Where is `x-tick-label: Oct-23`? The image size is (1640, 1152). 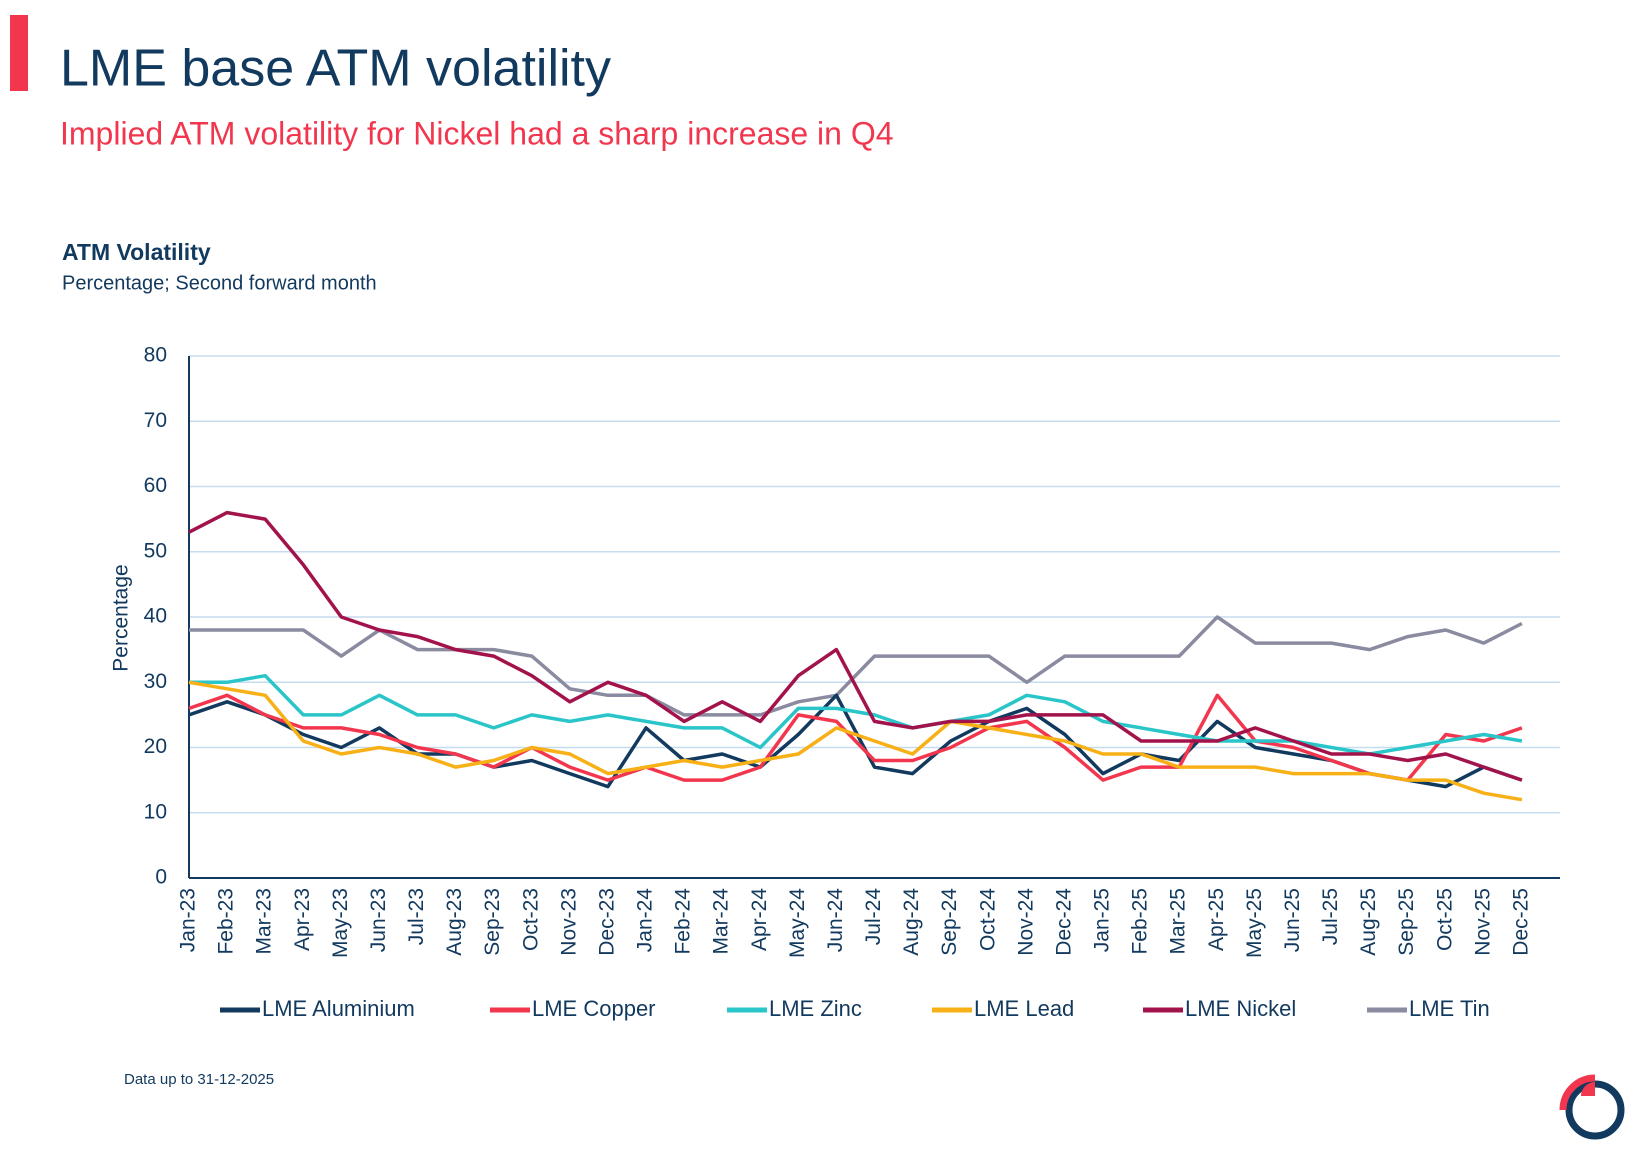 x-tick-label: Oct-23 is located at coordinates (530, 919).